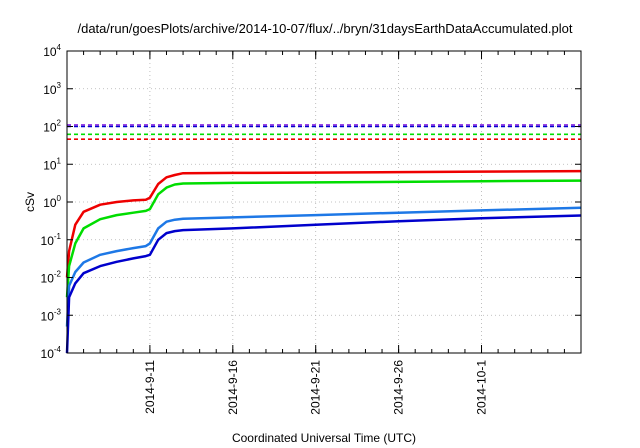 The width and height of the screenshot is (640, 448). I want to click on y-tick-label: 10², so click(52, 127).